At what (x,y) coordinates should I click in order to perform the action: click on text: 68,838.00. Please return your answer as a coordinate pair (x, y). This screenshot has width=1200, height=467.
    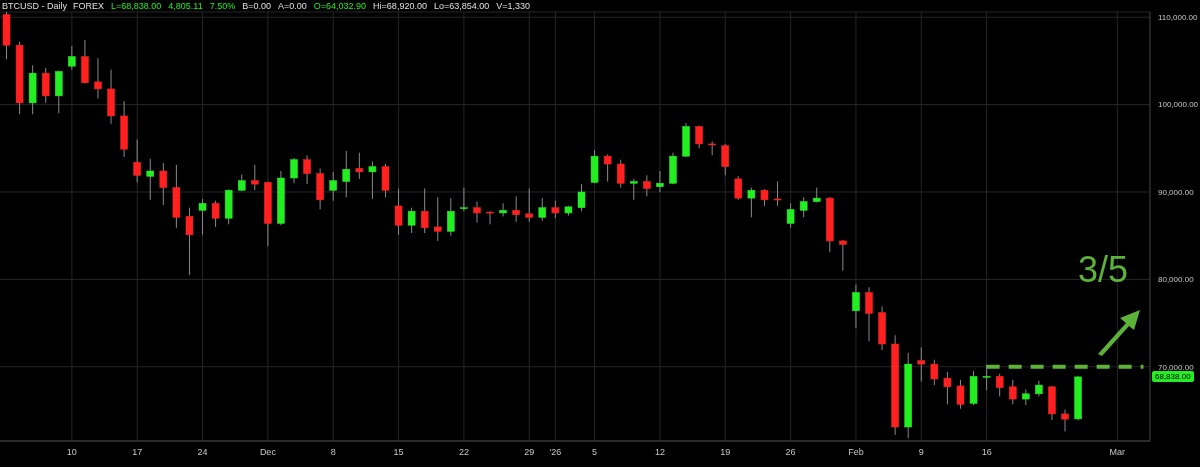
    Looking at the image, I should click on (1173, 376).